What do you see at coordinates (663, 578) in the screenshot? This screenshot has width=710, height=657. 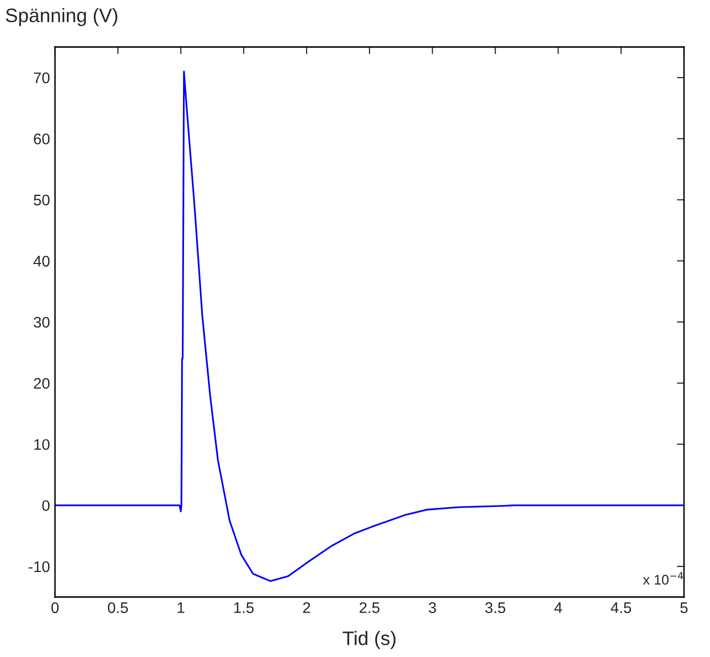 I see `annotation: x 10$^{−4}$` at bounding box center [663, 578].